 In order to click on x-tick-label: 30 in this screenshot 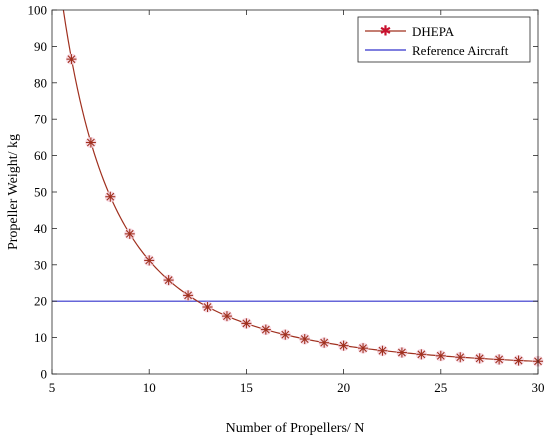, I will do `click(538, 387)`.